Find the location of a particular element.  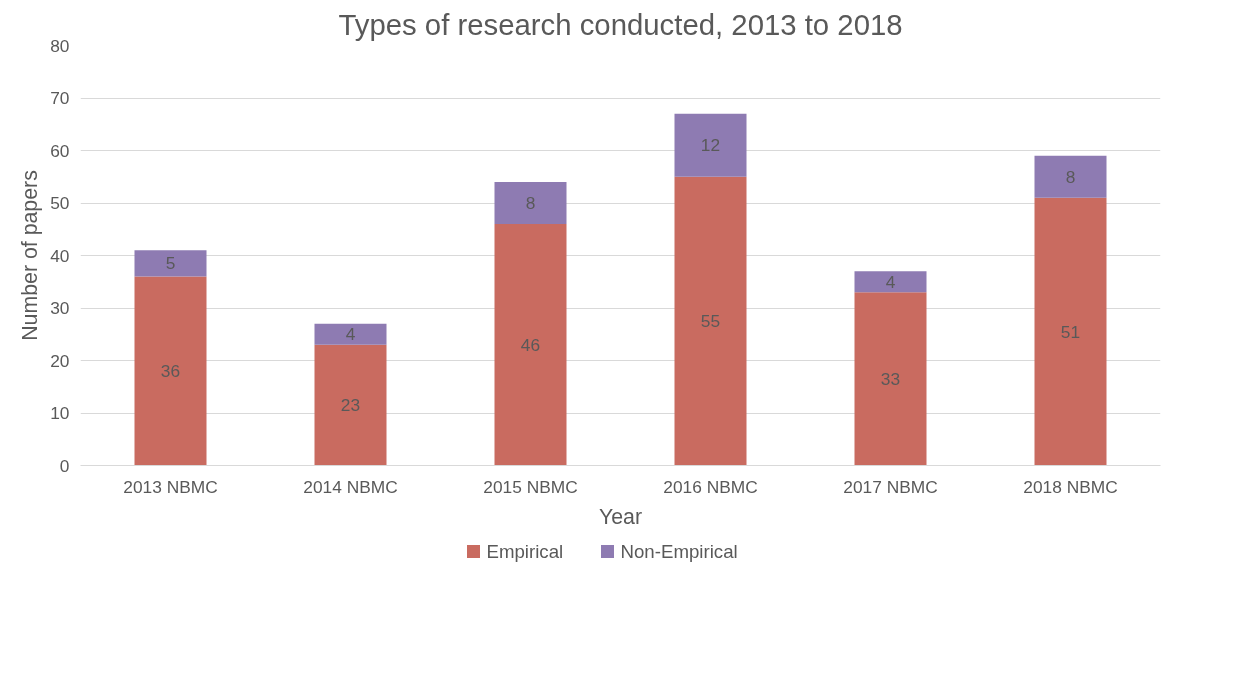

y-axis-title: Number of papers is located at coordinates (30, 255).